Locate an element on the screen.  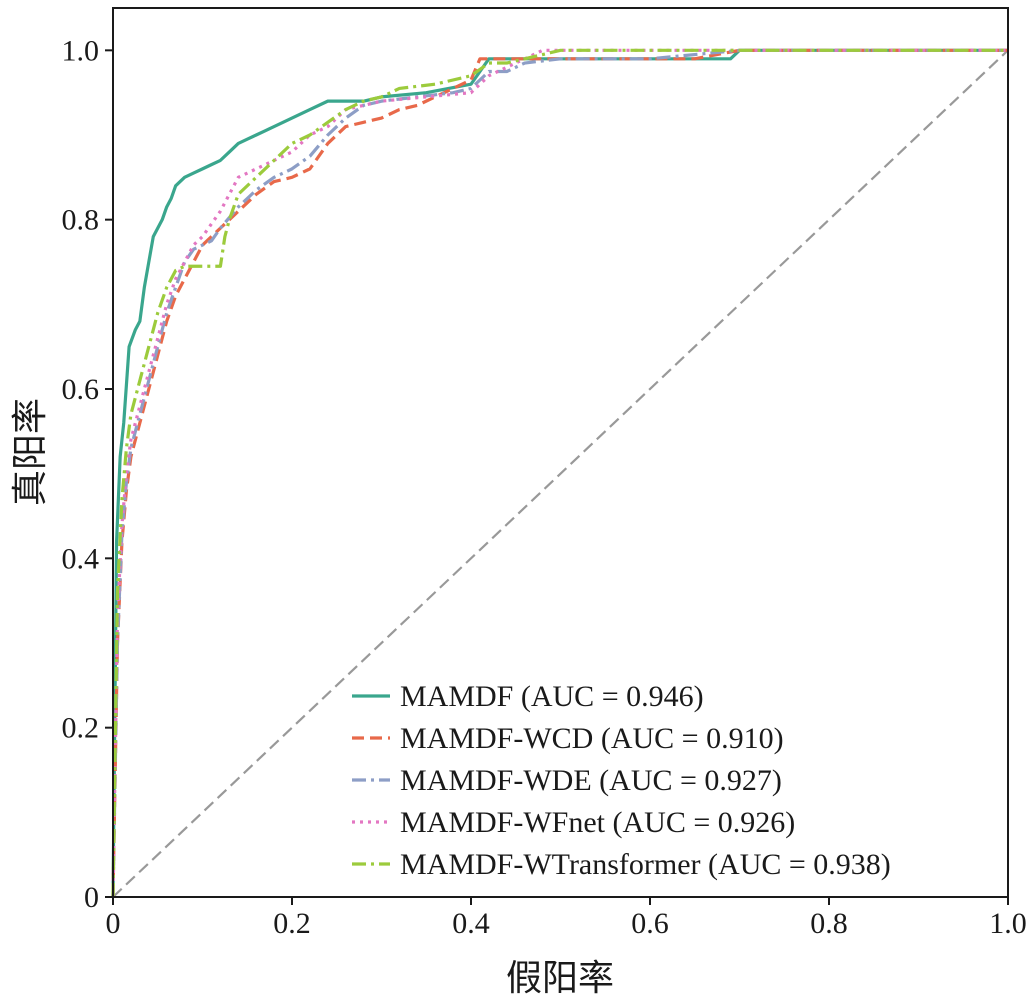
y-axis-label: 真阳率 is located at coordinates (30, 452).